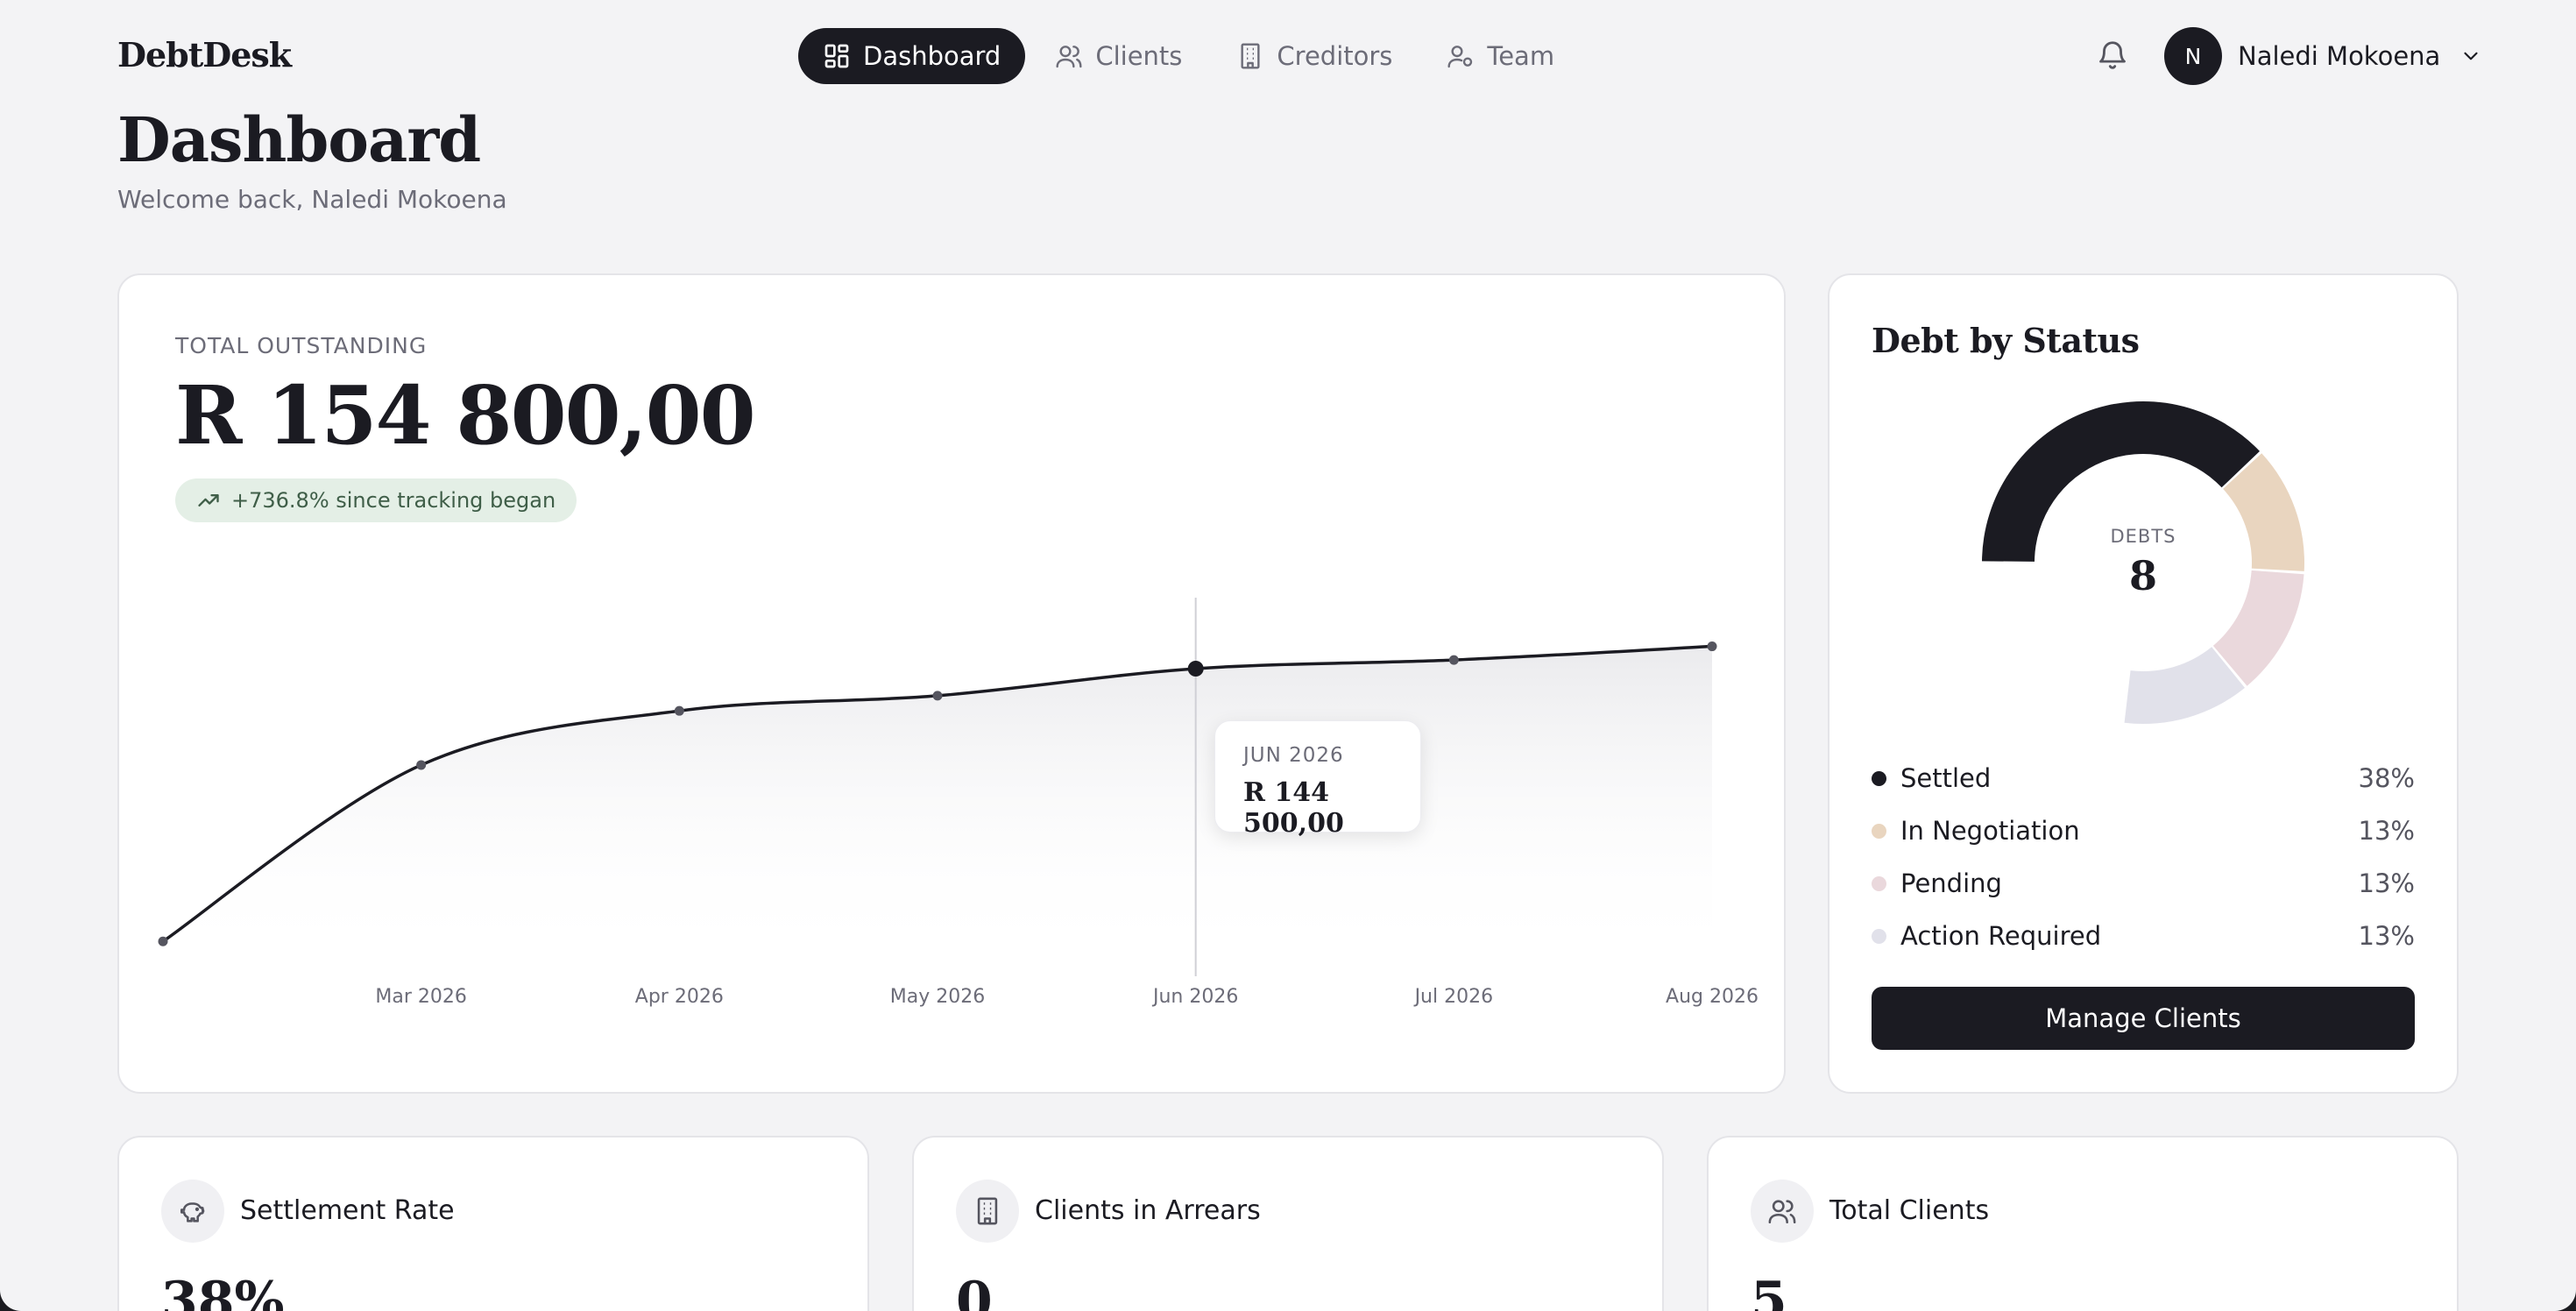 The height and width of the screenshot is (1311, 2576). I want to click on clients-in-arrears-card: Clients in Arrears 0, so click(1288, 1224).